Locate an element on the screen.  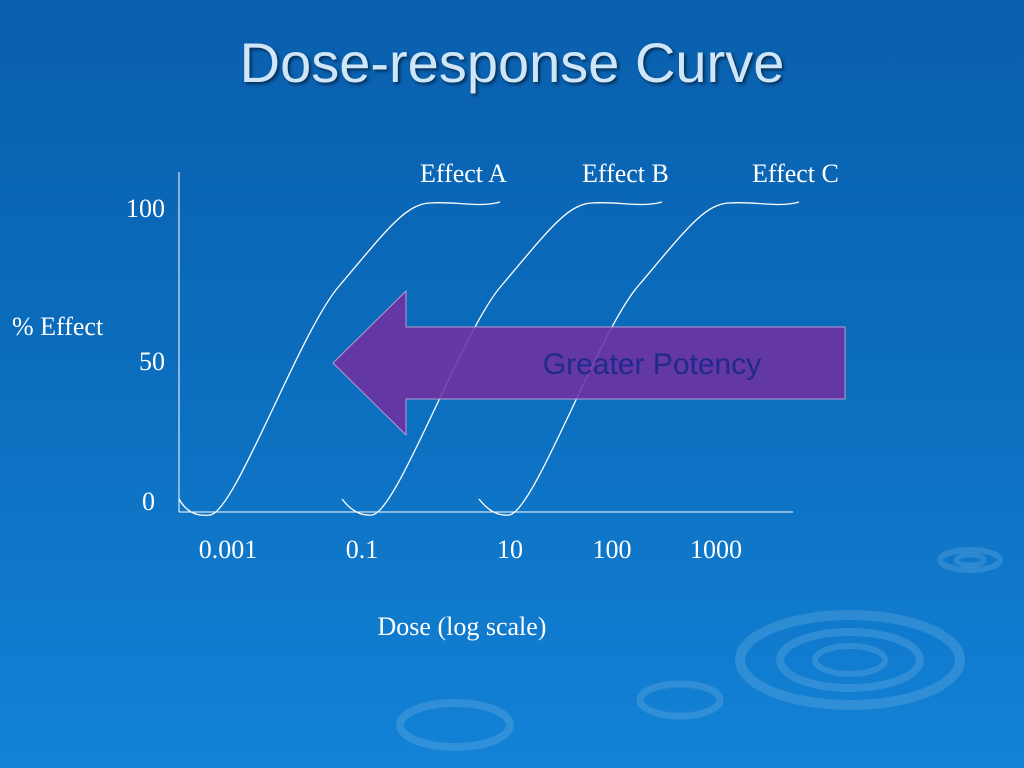
series-label-effect-c: Effect C is located at coordinates (795, 173).